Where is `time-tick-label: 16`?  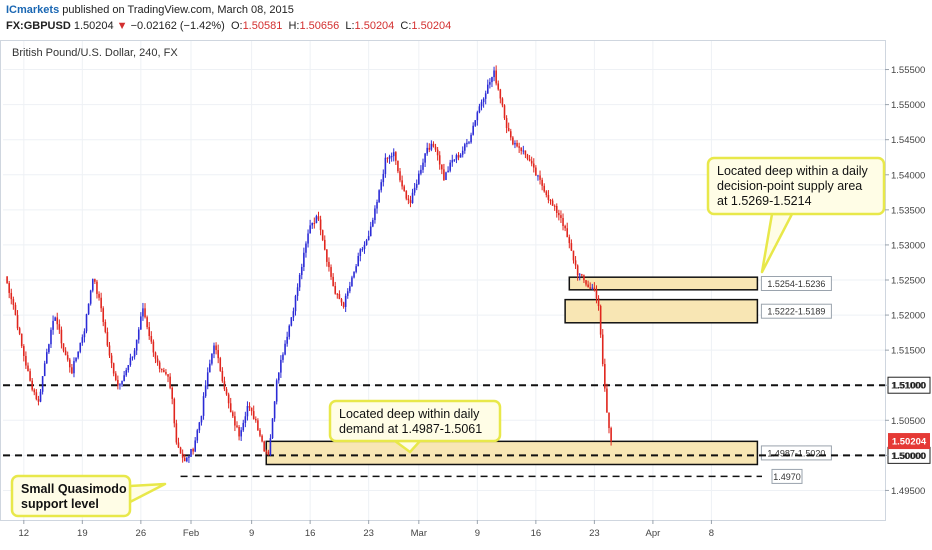
time-tick-label: 16 is located at coordinates (310, 533).